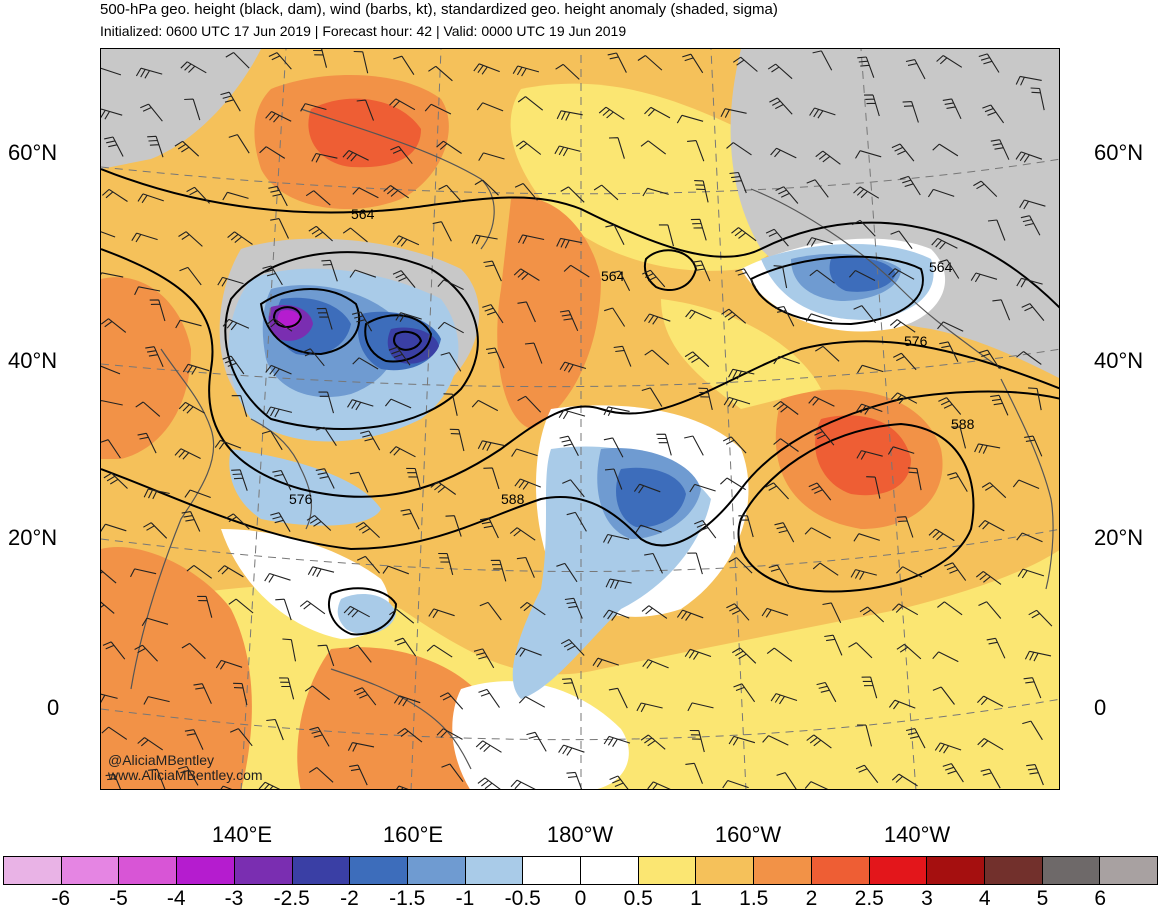 This screenshot has height=913, width=1160. I want to click on graticule-lon-160w, so click(728, 419).